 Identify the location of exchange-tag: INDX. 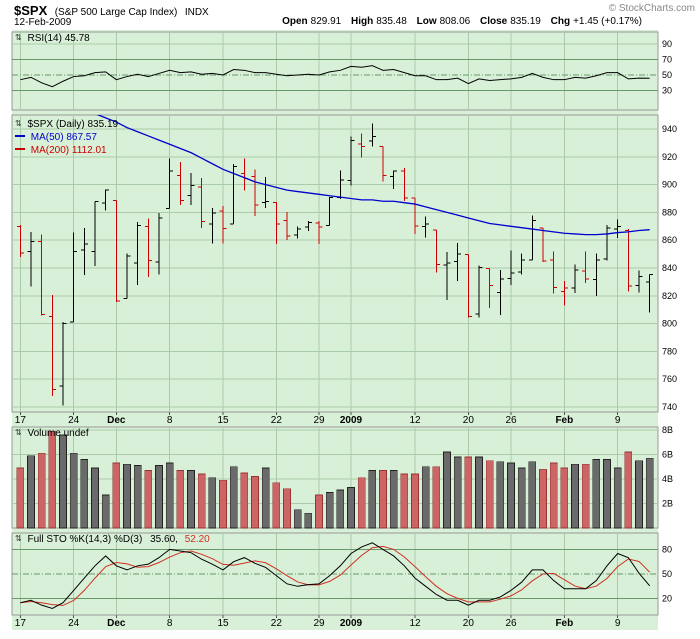
(196, 12).